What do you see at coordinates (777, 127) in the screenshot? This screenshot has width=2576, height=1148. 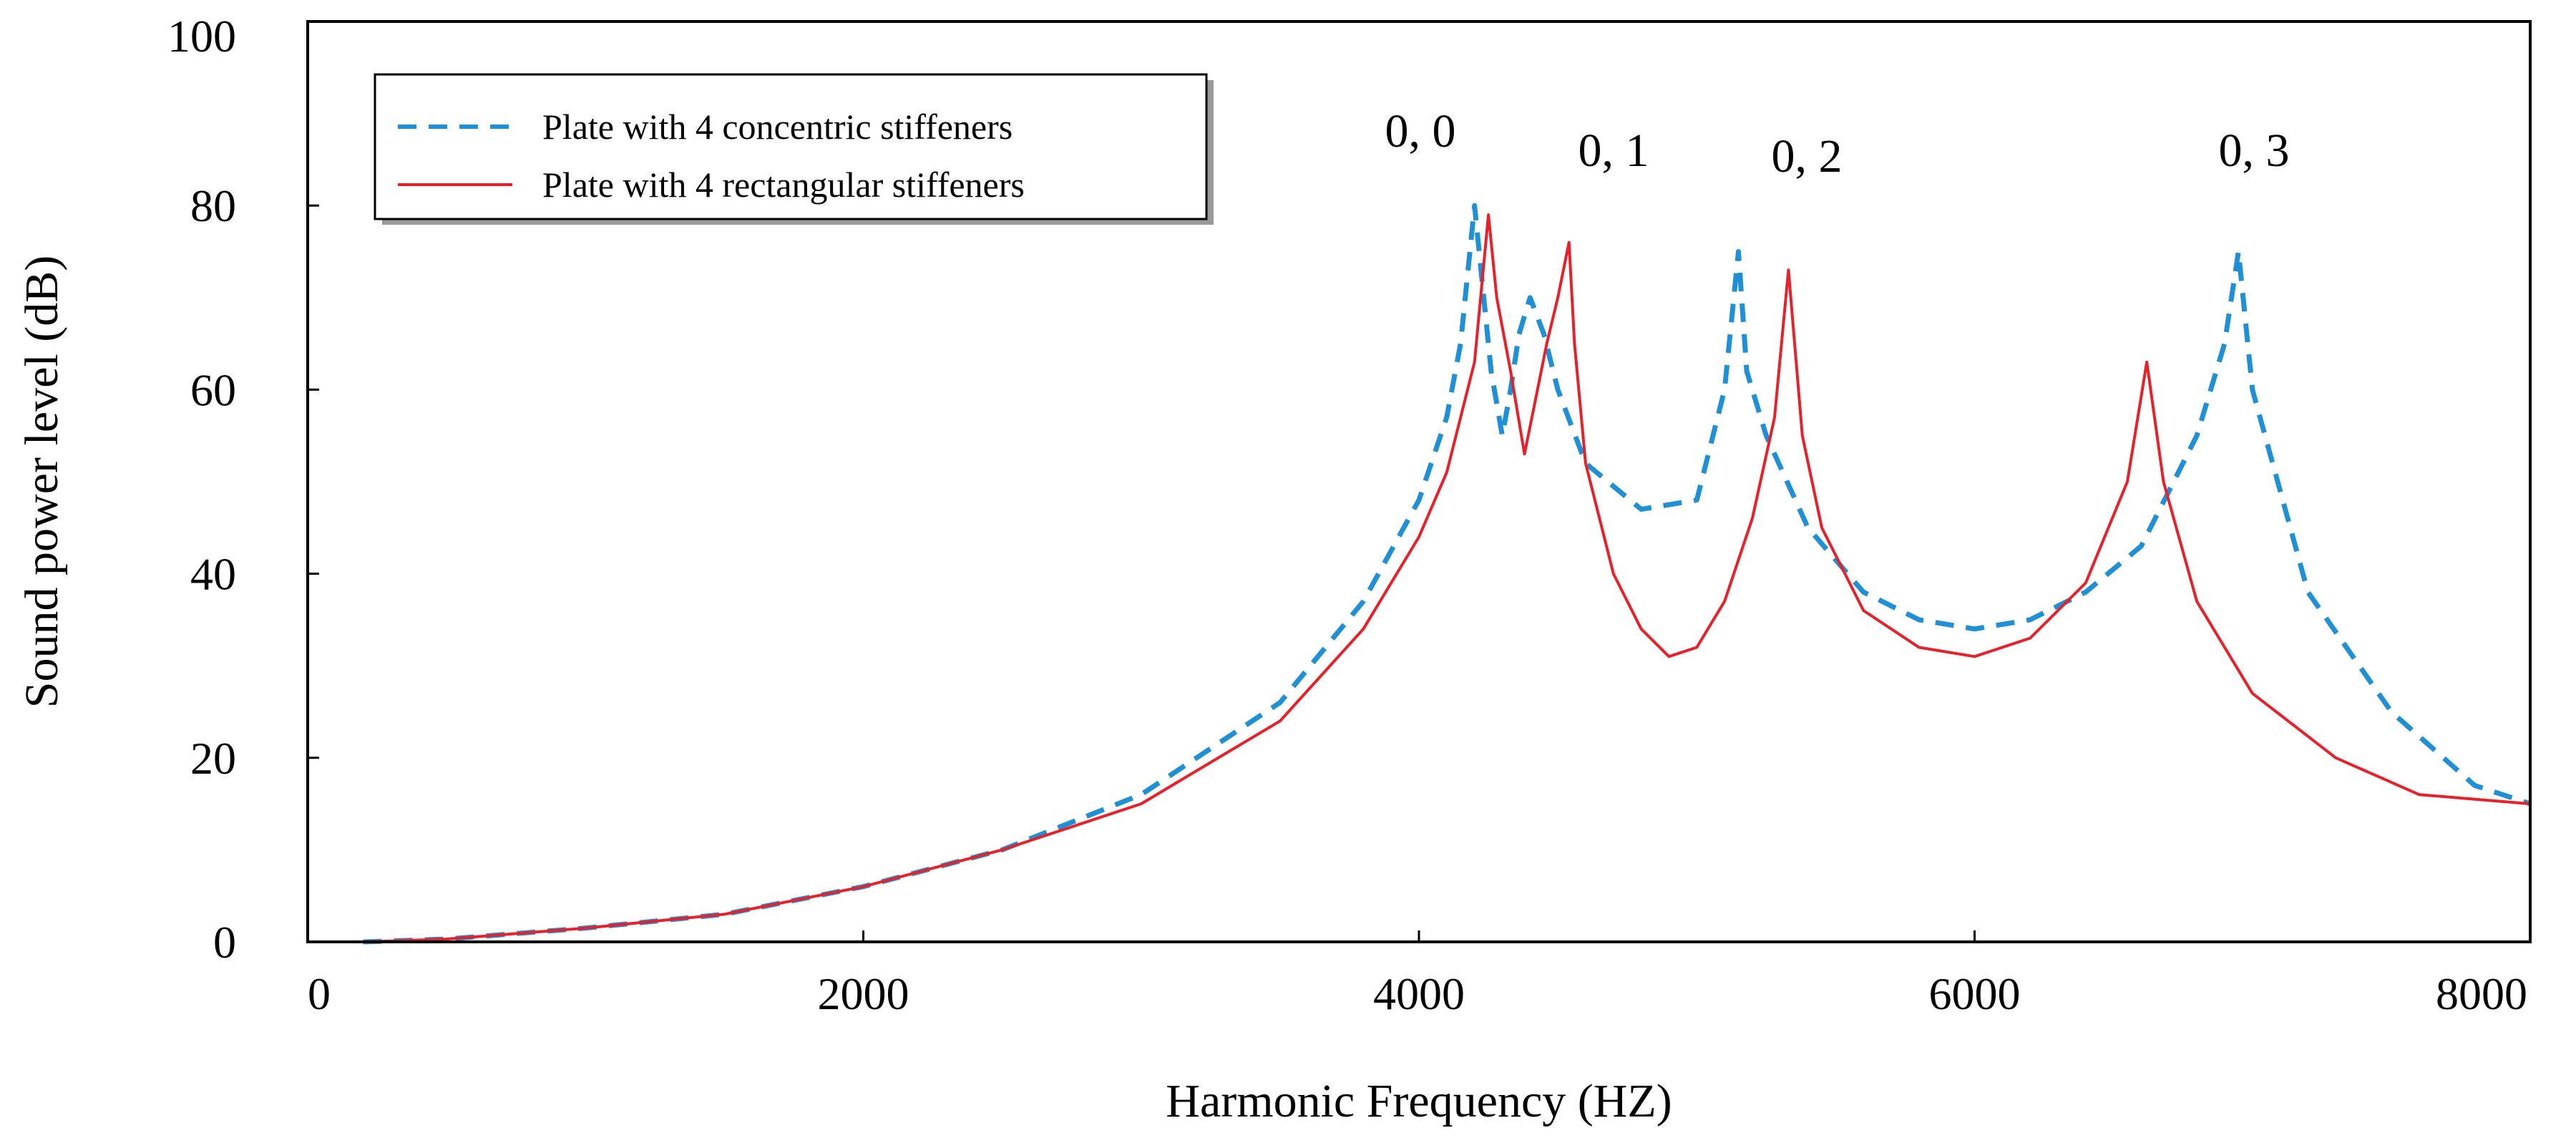 I see `legend-label-concentric: Plate with 4 concentric stiffeners` at bounding box center [777, 127].